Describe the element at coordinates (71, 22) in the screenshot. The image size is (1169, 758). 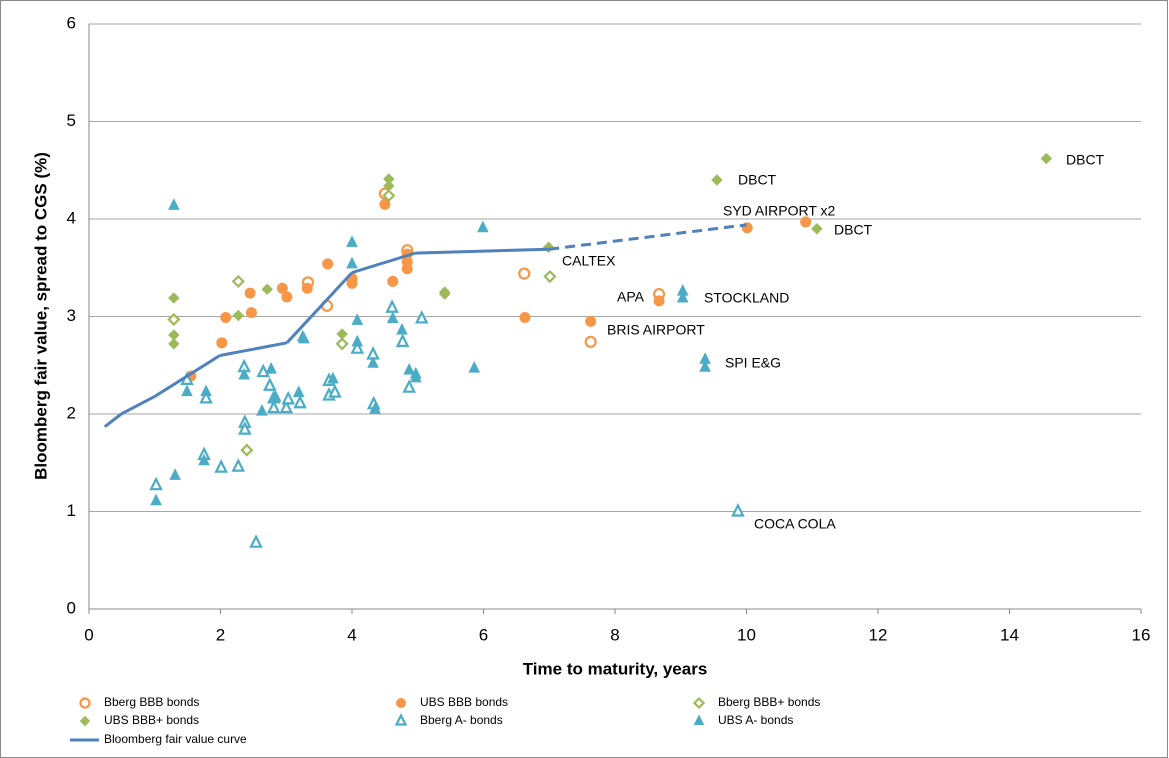
I see `y-tick-label: 6` at that location.